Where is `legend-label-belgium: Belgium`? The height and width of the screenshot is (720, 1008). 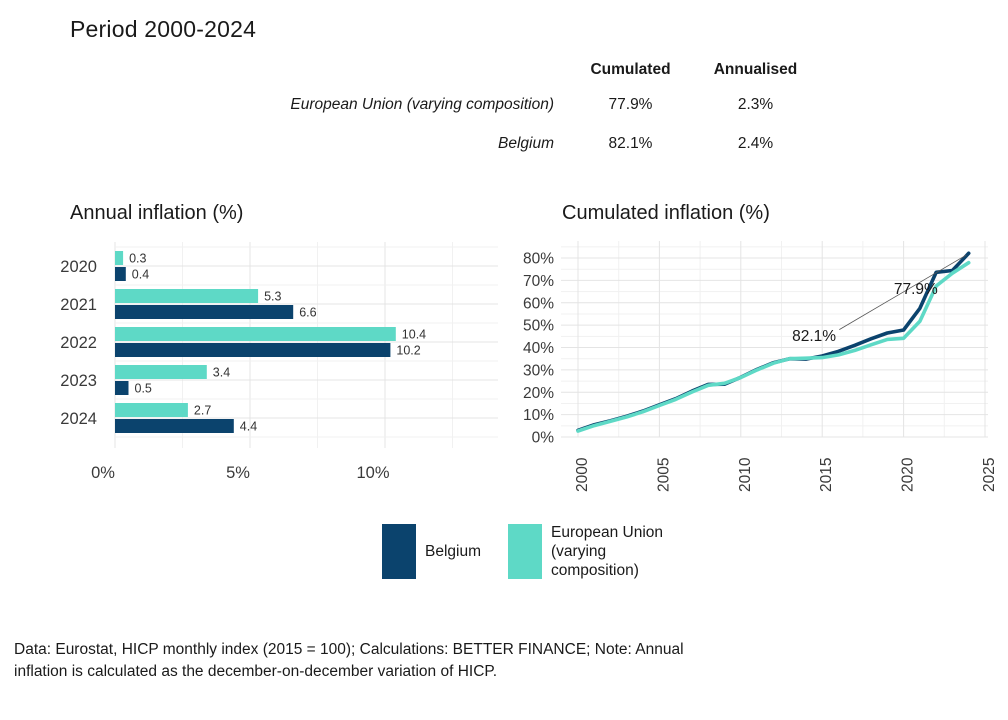
legend-label-belgium: Belgium is located at coordinates (453, 551).